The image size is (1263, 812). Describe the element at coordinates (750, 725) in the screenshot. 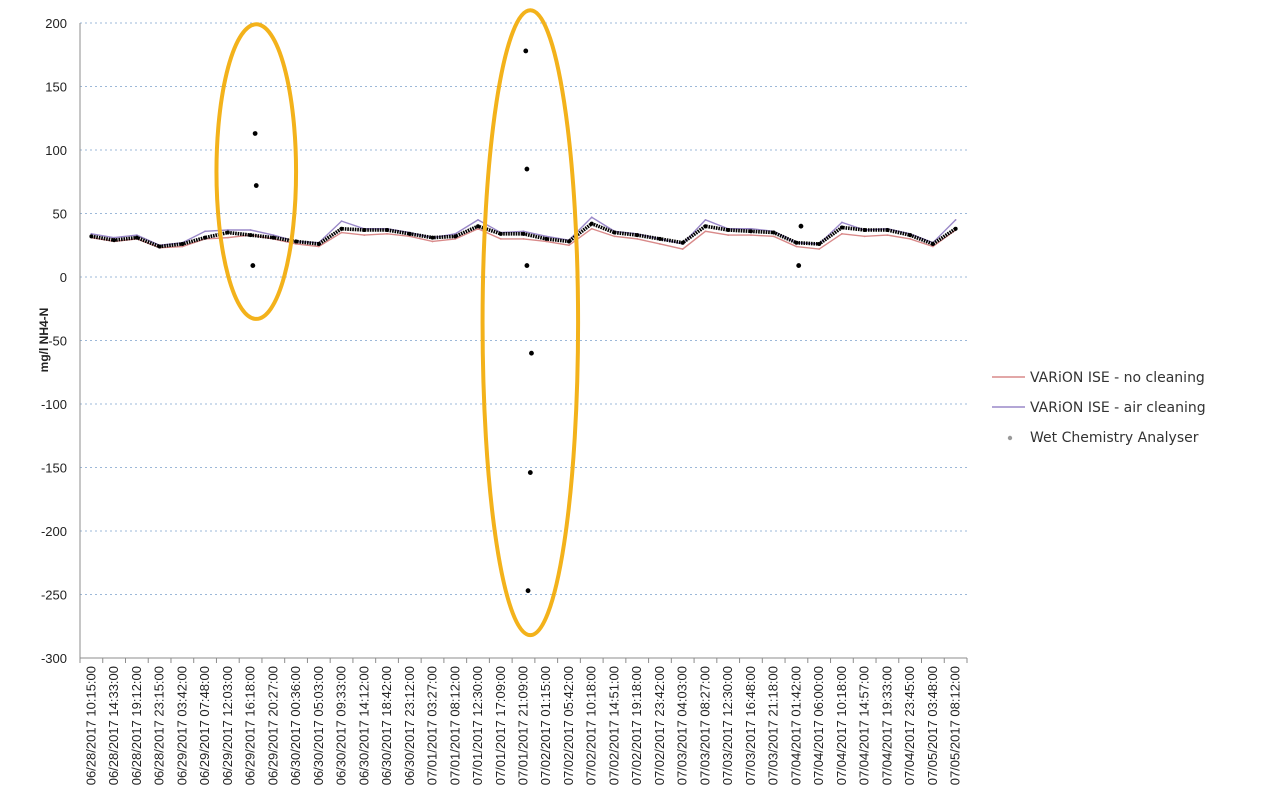

I see `x-tick-label: 07/03/2017 16:48:00` at that location.